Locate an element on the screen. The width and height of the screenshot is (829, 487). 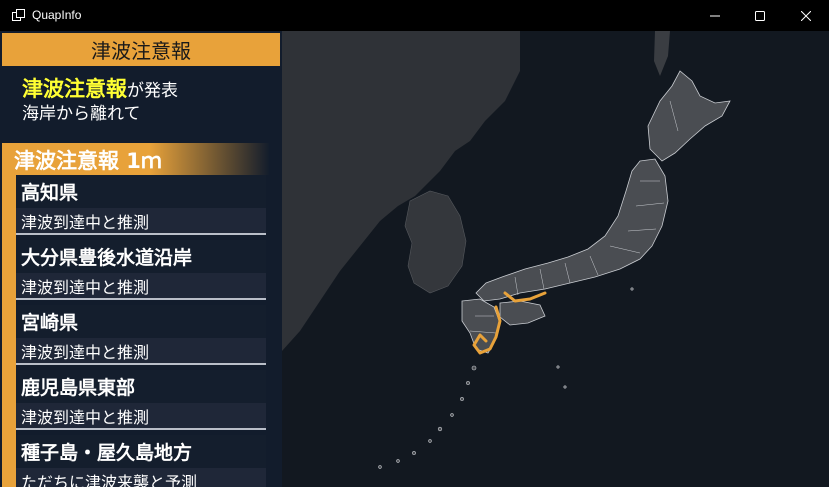
area-item: 大分県豊後水道沿岸 津波到達中と推測 is located at coordinates (141, 270).